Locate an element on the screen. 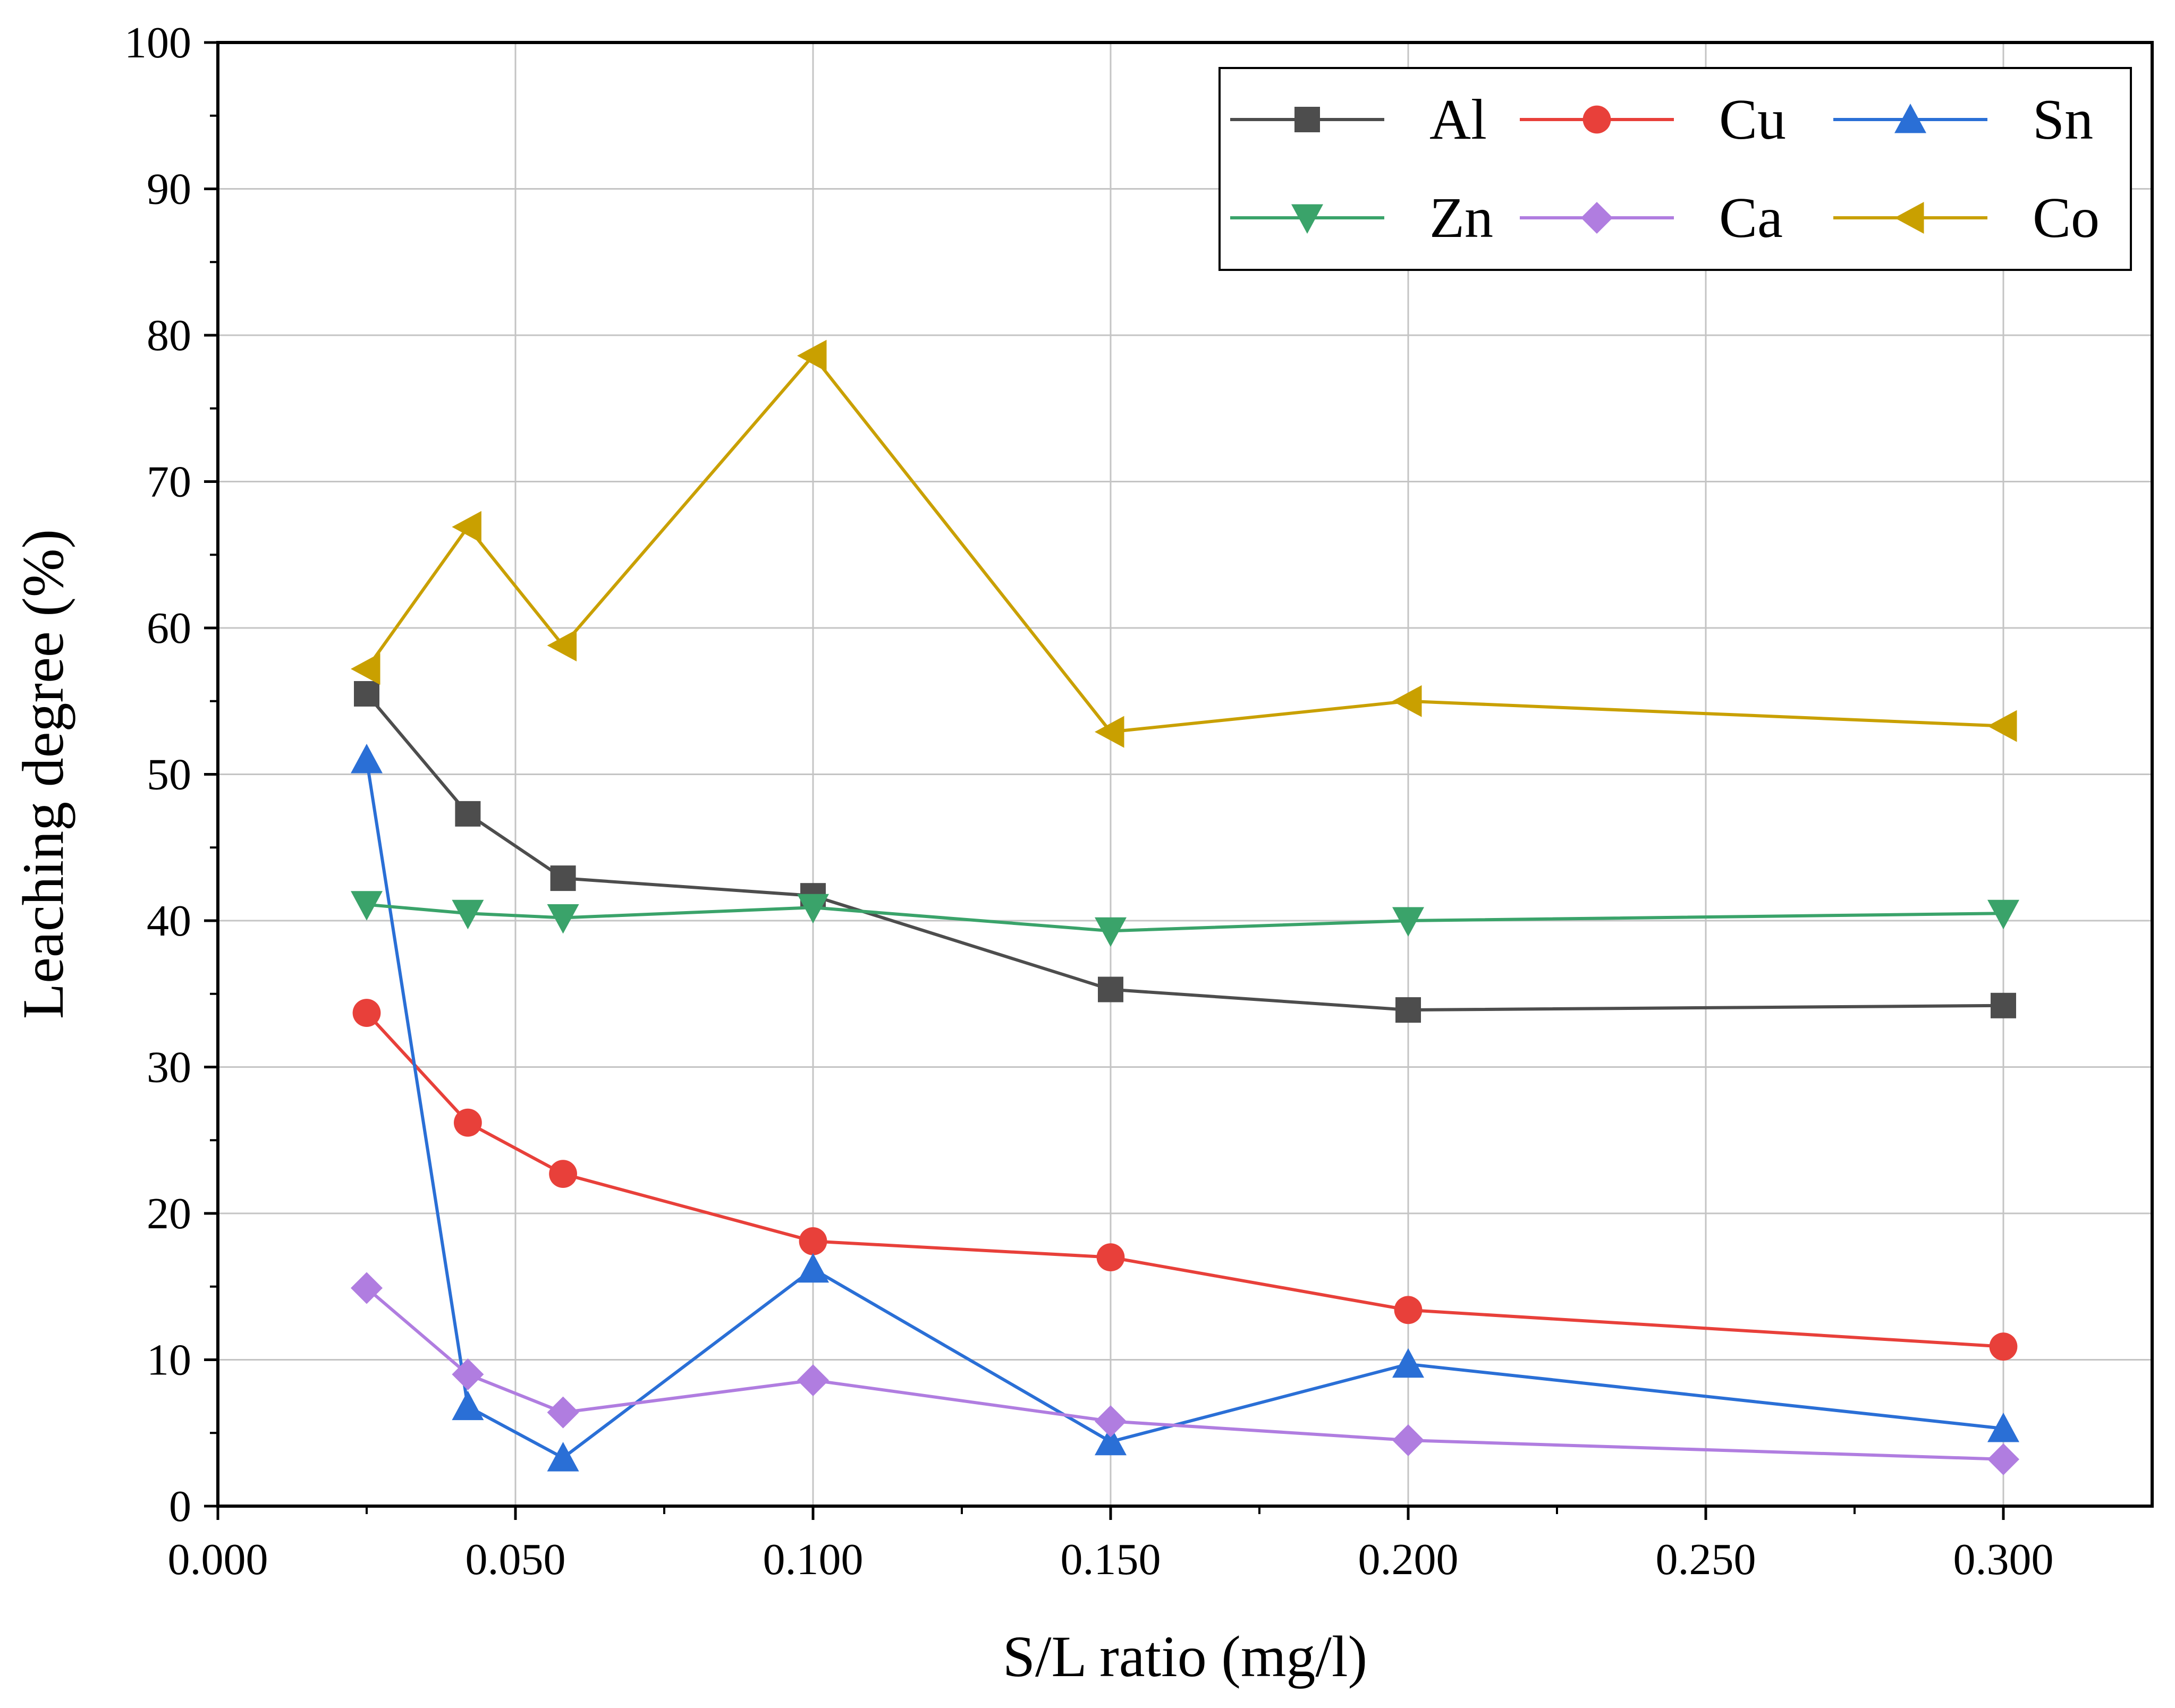  legend-label-zn: Zn is located at coordinates (1461, 218).